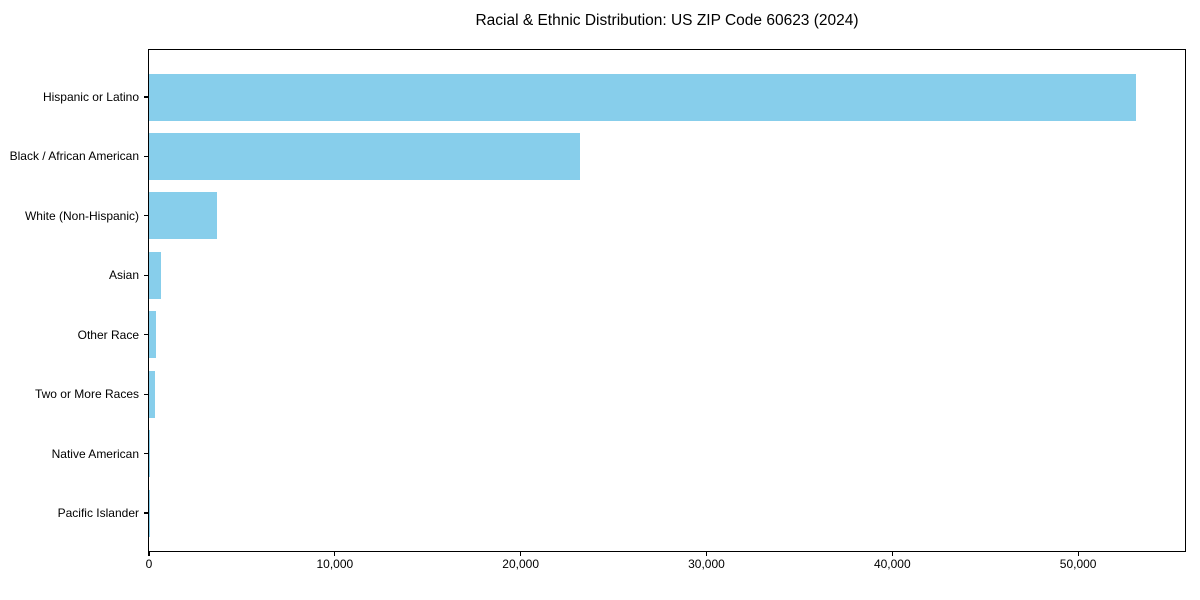  Describe the element at coordinates (90, 97) in the screenshot. I see `y-tick-label-hispanic-or-latino: Hispanic or Latino` at that location.